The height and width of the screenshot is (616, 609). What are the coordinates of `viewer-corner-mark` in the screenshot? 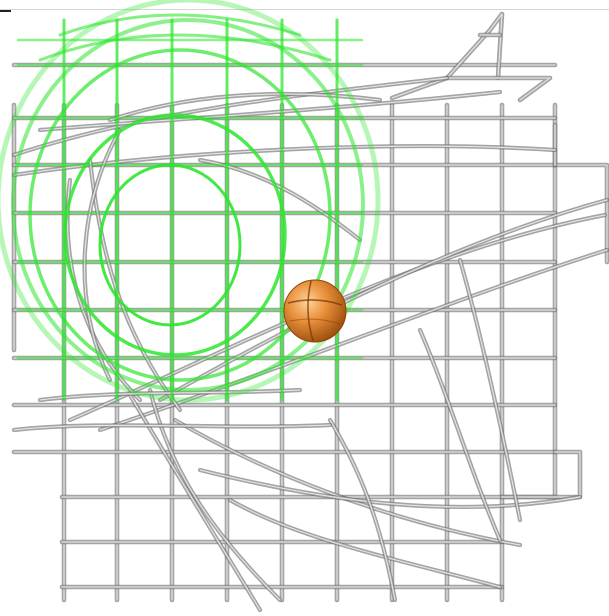 It's located at (5, 11).